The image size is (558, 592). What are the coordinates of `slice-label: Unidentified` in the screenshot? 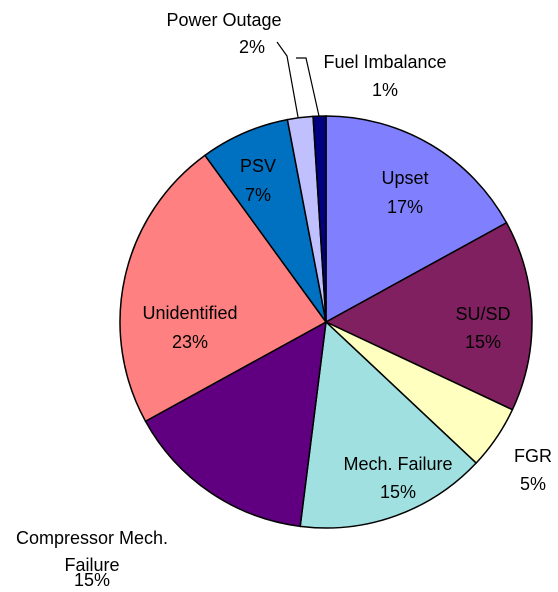 It's located at (190, 313).